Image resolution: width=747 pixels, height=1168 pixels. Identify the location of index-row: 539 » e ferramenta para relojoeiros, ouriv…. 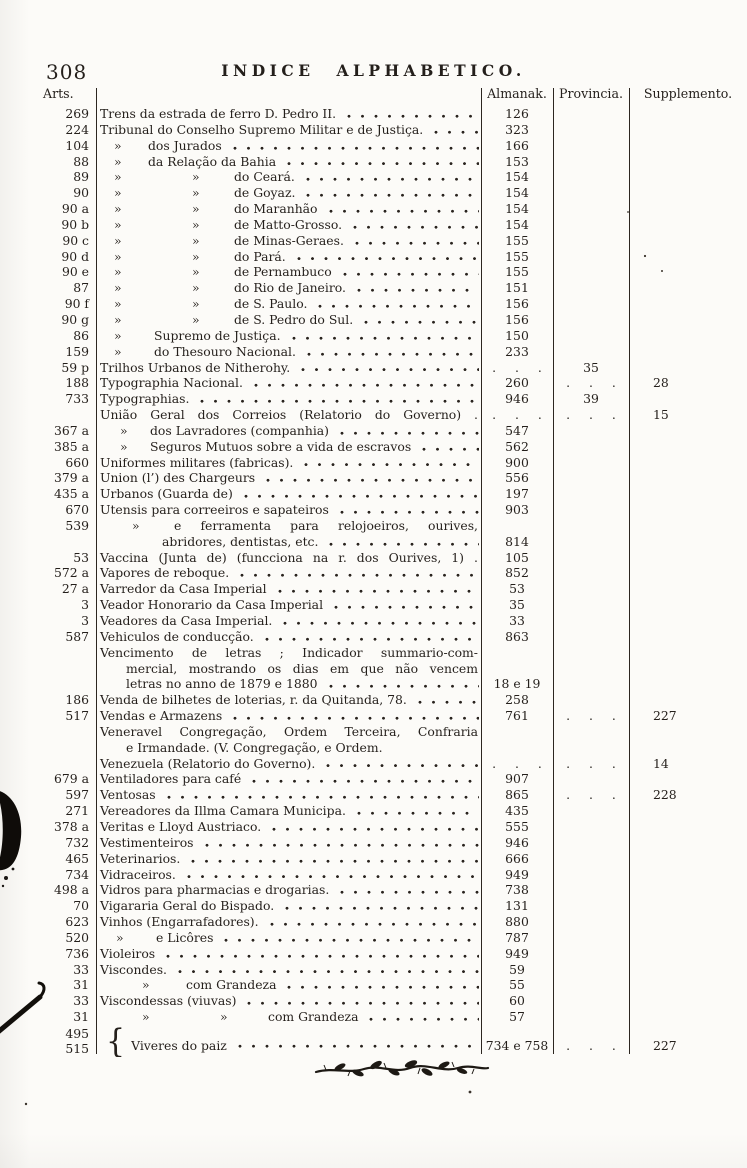
(391, 526).